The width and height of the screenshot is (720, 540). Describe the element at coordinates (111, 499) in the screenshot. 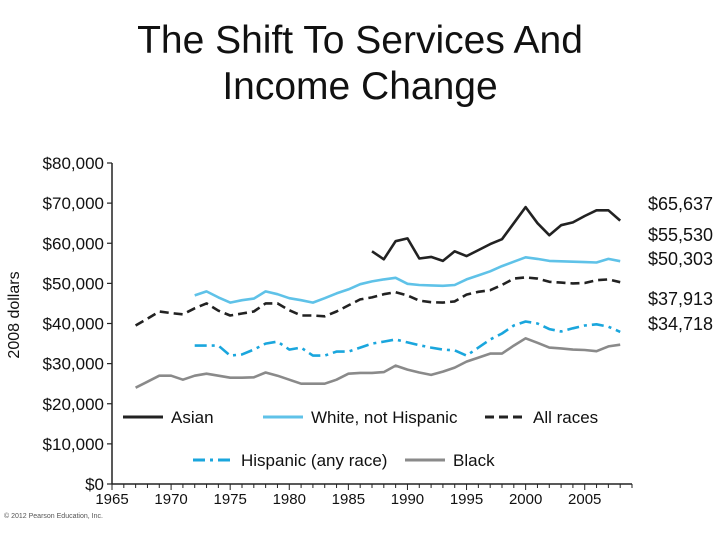

I see `x-tick-label: 1965` at that location.